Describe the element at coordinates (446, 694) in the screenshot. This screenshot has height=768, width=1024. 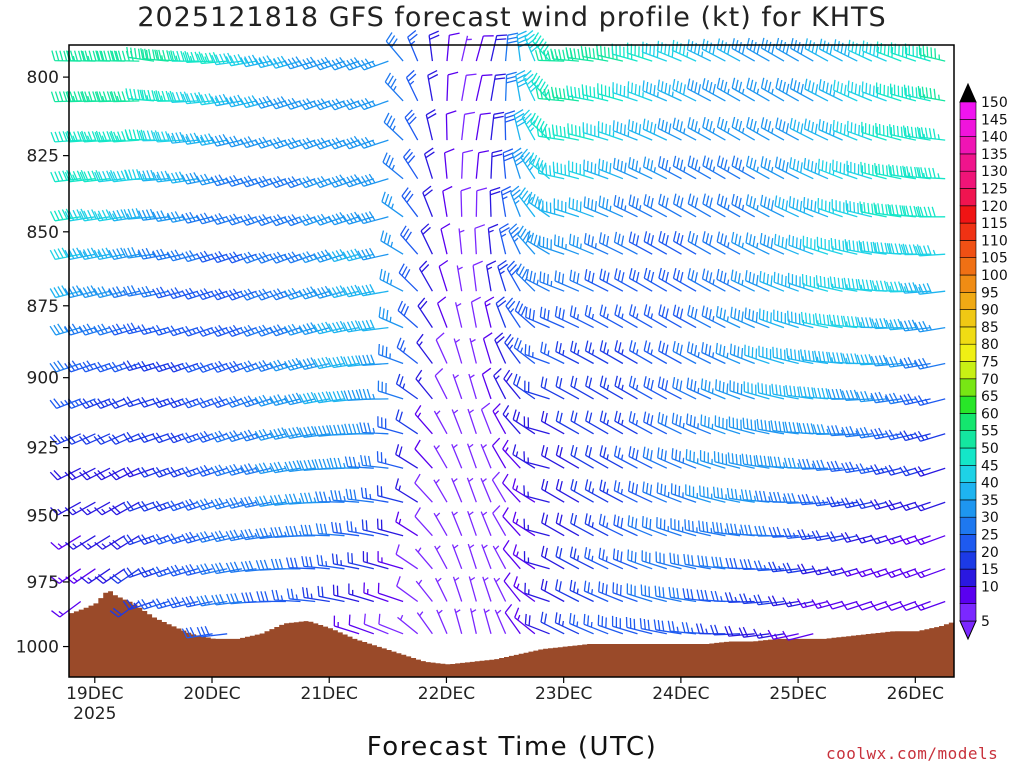
I see `x-tick-label-22dec: 22DEC` at that location.